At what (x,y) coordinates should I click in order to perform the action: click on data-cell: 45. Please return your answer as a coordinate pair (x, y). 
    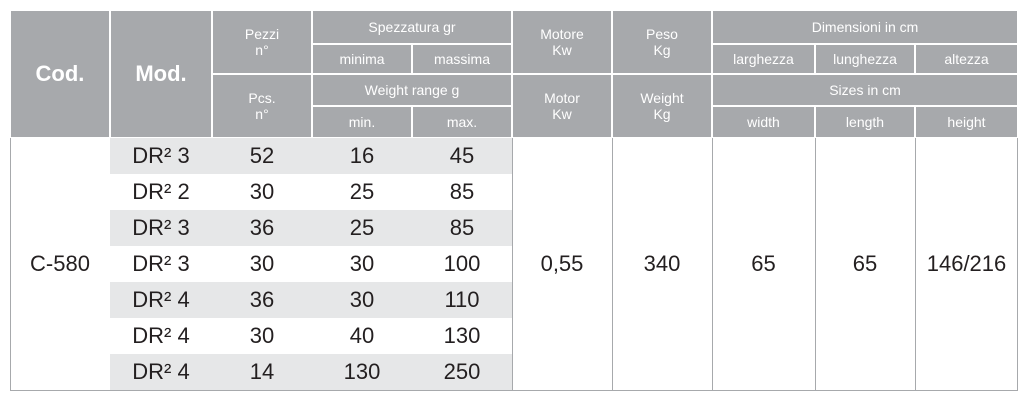
    Looking at the image, I should click on (462, 156).